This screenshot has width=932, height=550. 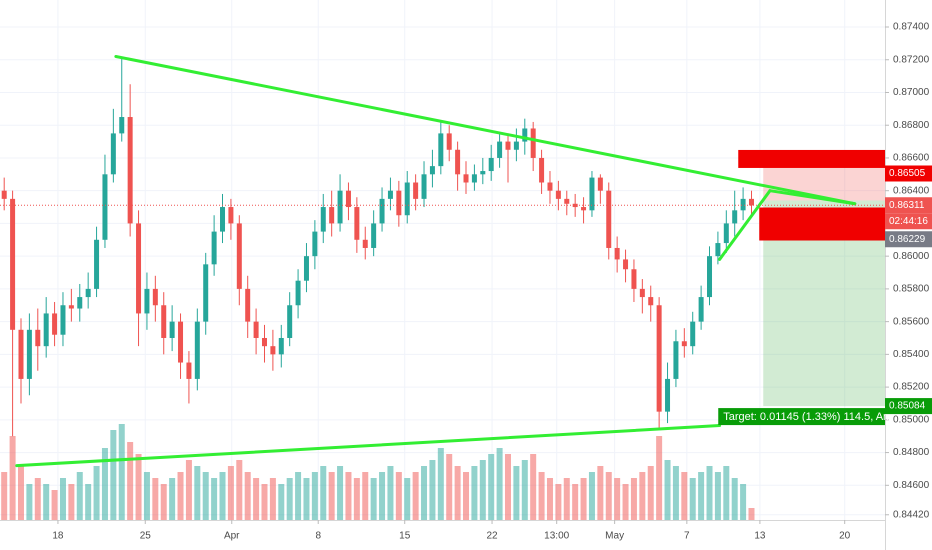 I want to click on y-tick-label: 0.86400, so click(x=911, y=190).